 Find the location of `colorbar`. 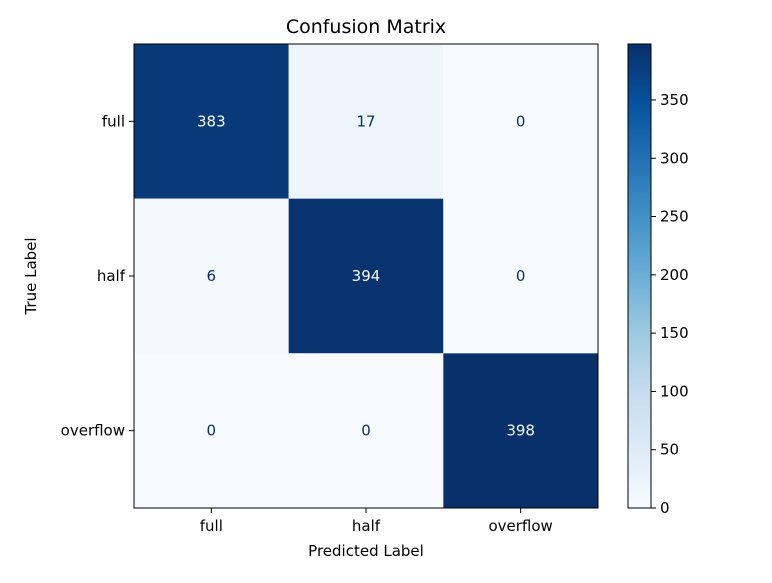

colorbar is located at coordinates (639, 276).